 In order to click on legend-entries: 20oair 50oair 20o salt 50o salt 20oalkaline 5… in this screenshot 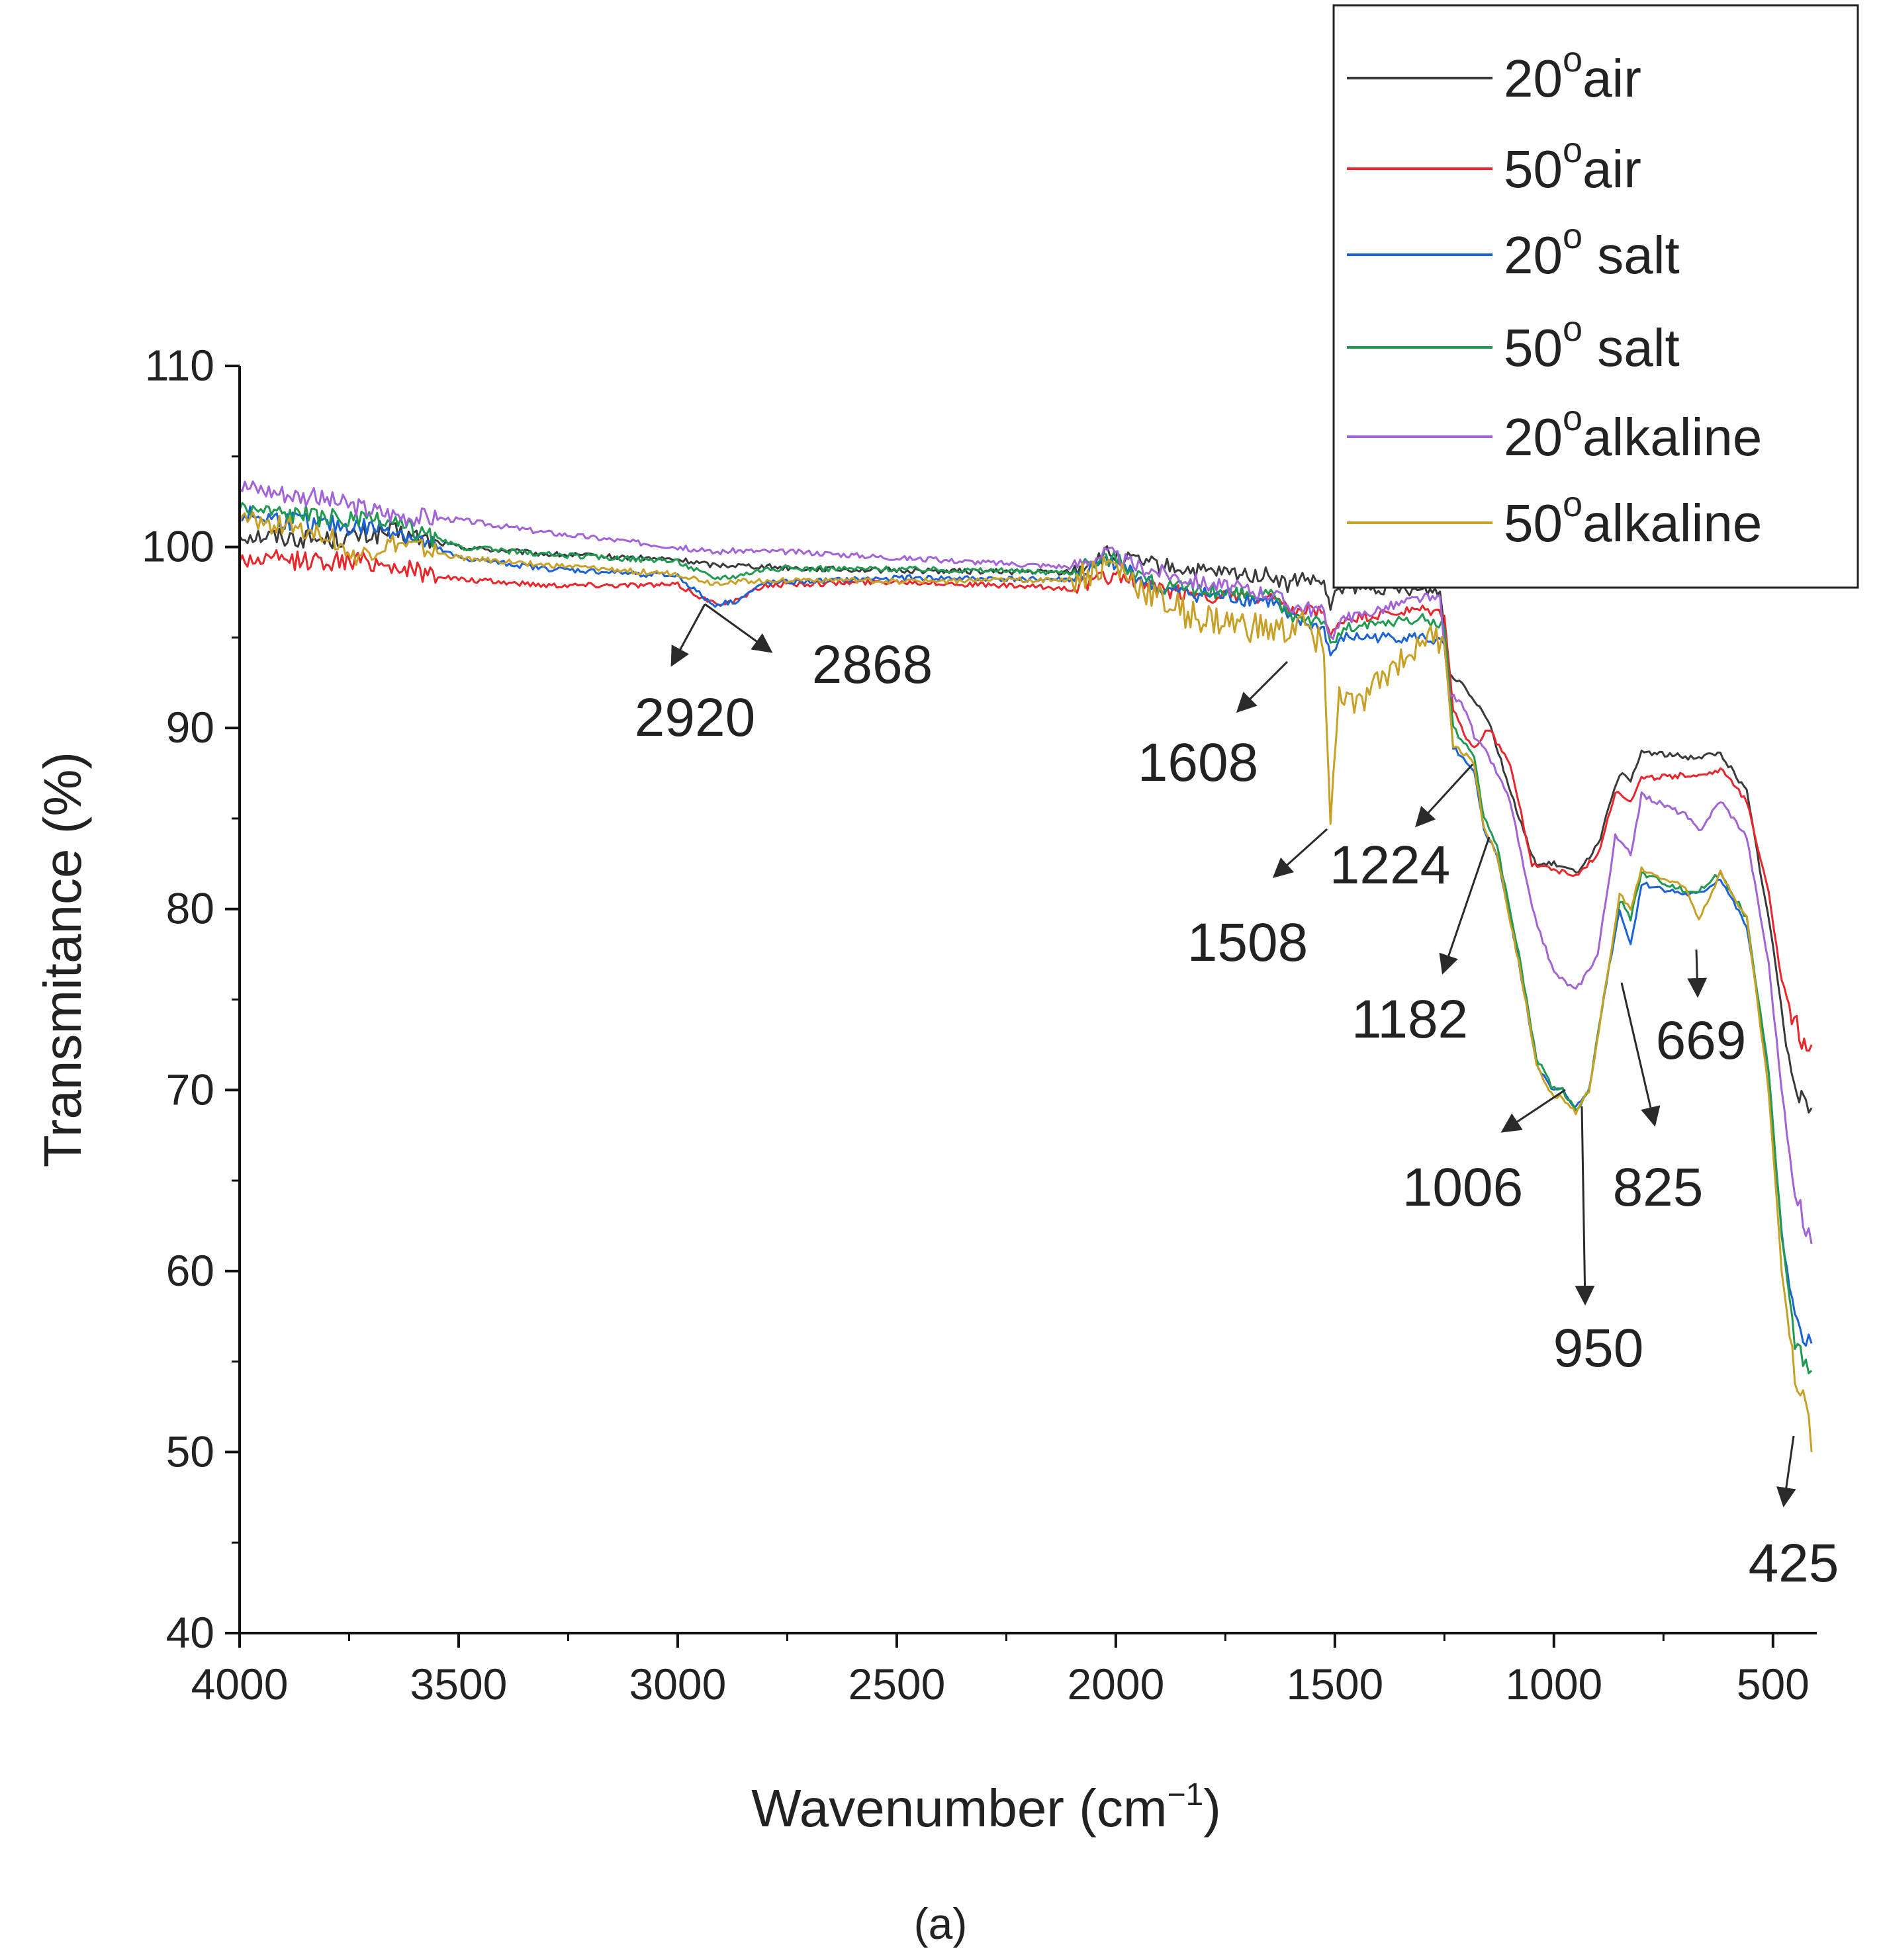, I will do `click(1554, 296)`.